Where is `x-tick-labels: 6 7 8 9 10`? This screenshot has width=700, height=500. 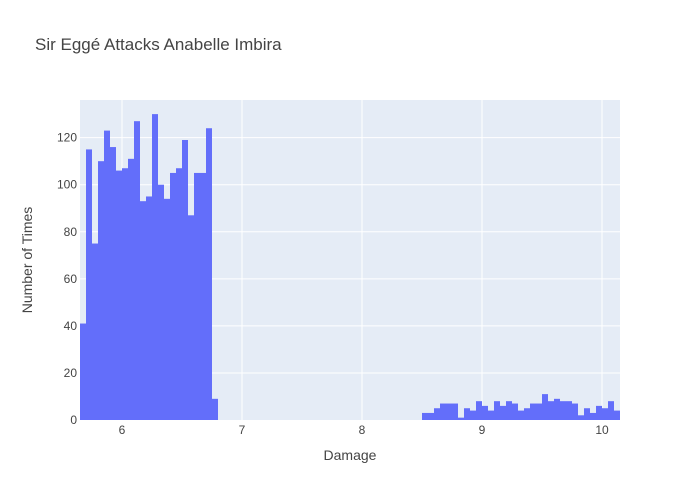
x-tick-labels: 6 7 8 9 10 is located at coordinates (364, 430).